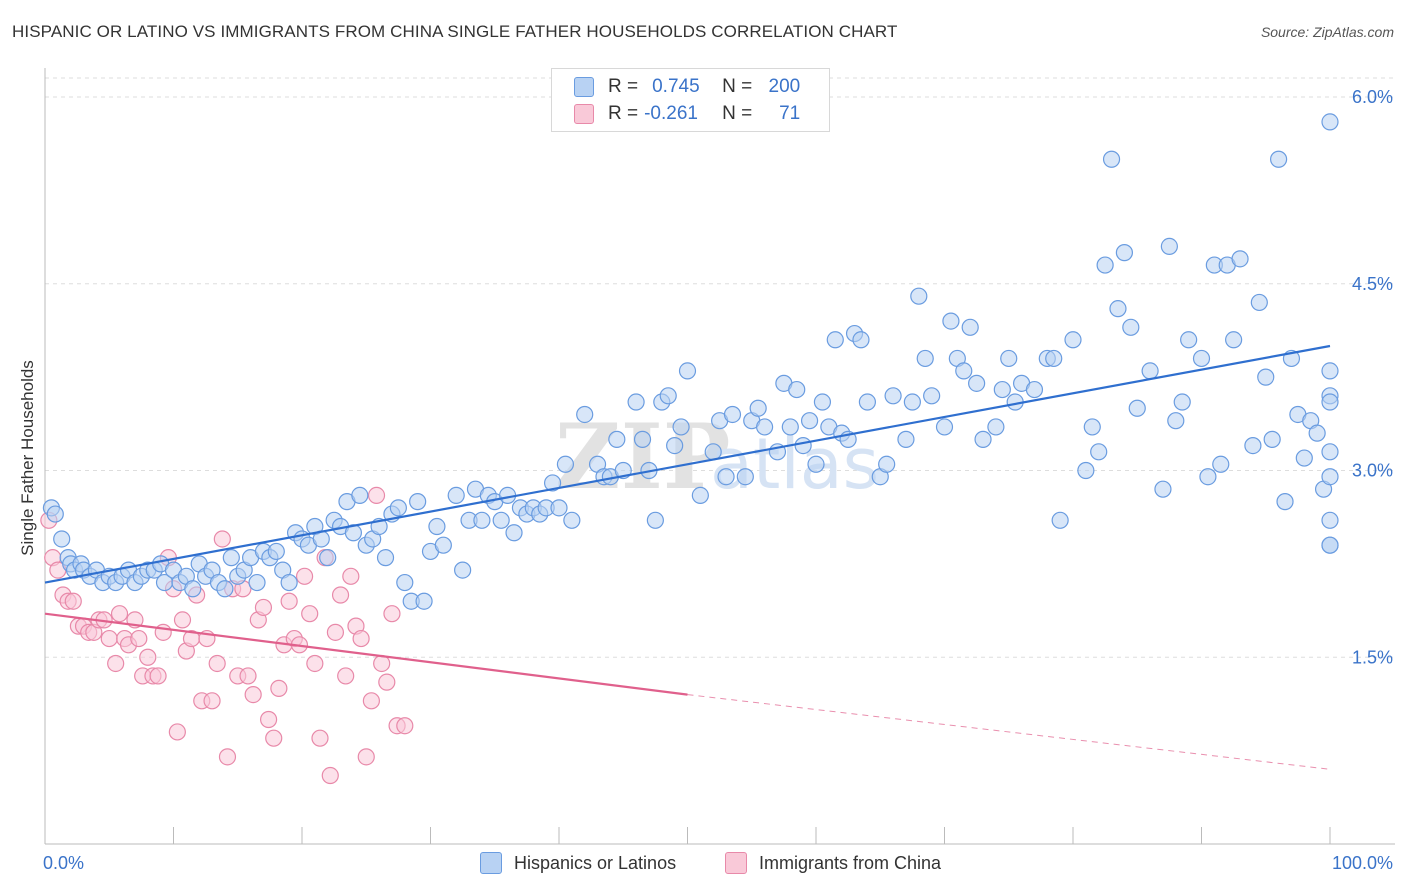  Describe the element at coordinates (623, 86) in the screenshot. I see `legend-r-label: R =` at that location.